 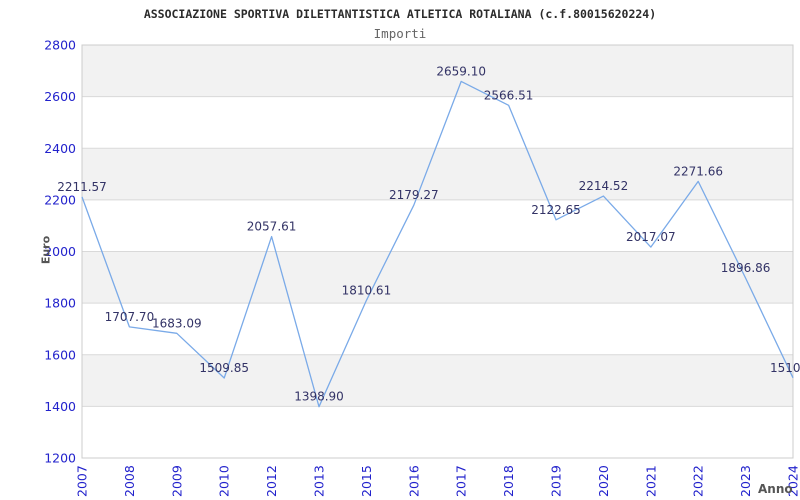 I want to click on data-point-label: 2211.57, so click(x=82, y=187).